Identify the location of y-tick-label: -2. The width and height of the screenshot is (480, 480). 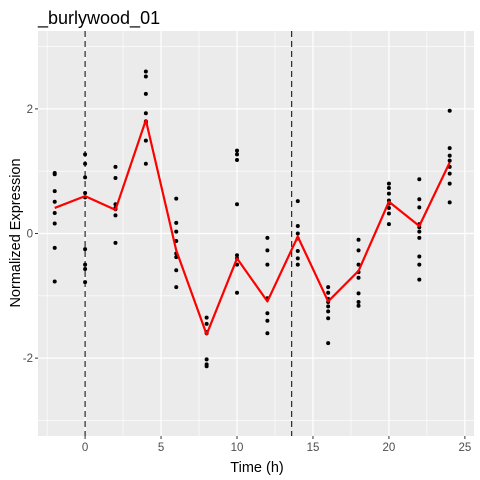
(28, 359).